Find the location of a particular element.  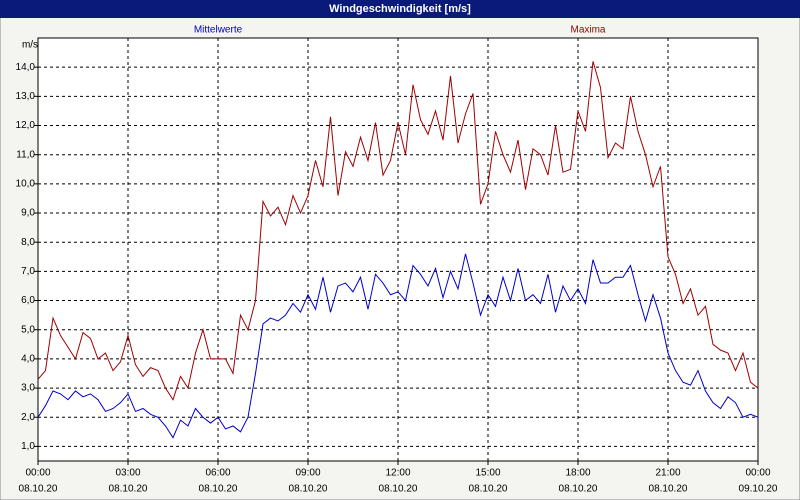

x-tick-label: 18:00 is located at coordinates (577, 473).